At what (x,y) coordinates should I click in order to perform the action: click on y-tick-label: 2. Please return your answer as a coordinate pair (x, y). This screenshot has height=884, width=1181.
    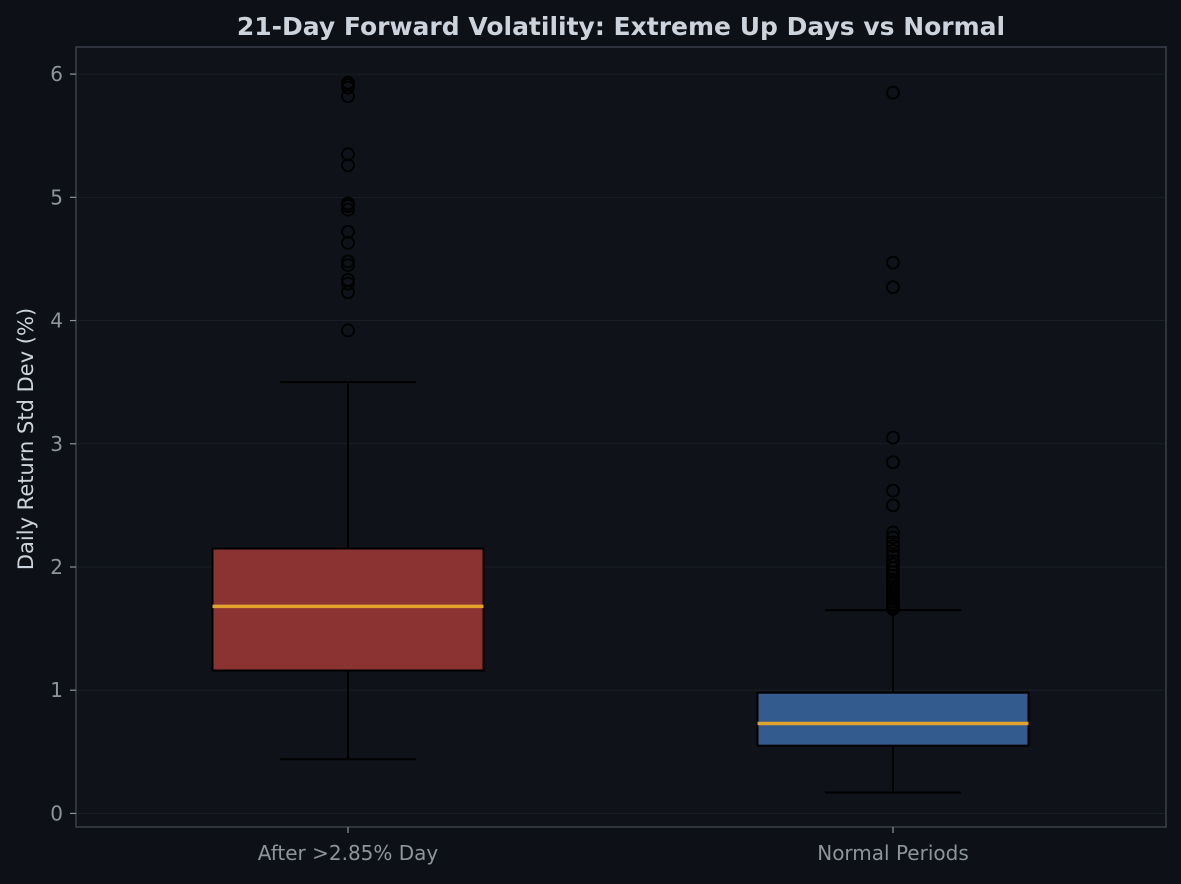
    Looking at the image, I should click on (56, 567).